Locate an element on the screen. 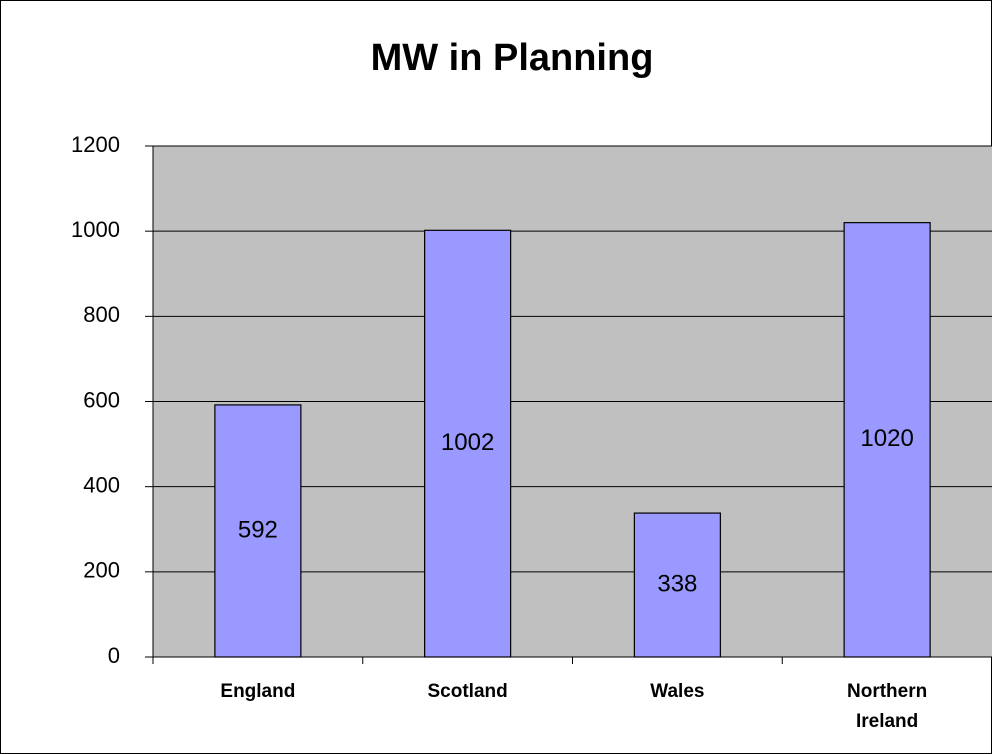 This screenshot has height=754, width=992. data-label: 338 is located at coordinates (677, 583).